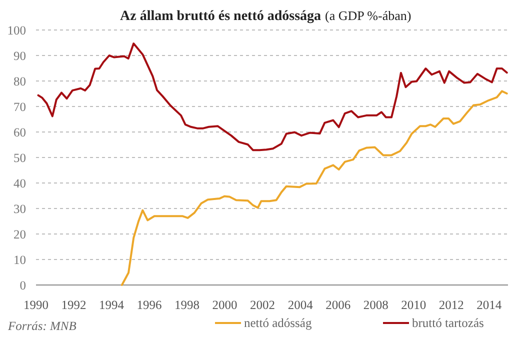  Describe the element at coordinates (368, 15) in the screenshot. I see `chart-subtitle: (a GDP %-ában)` at that location.